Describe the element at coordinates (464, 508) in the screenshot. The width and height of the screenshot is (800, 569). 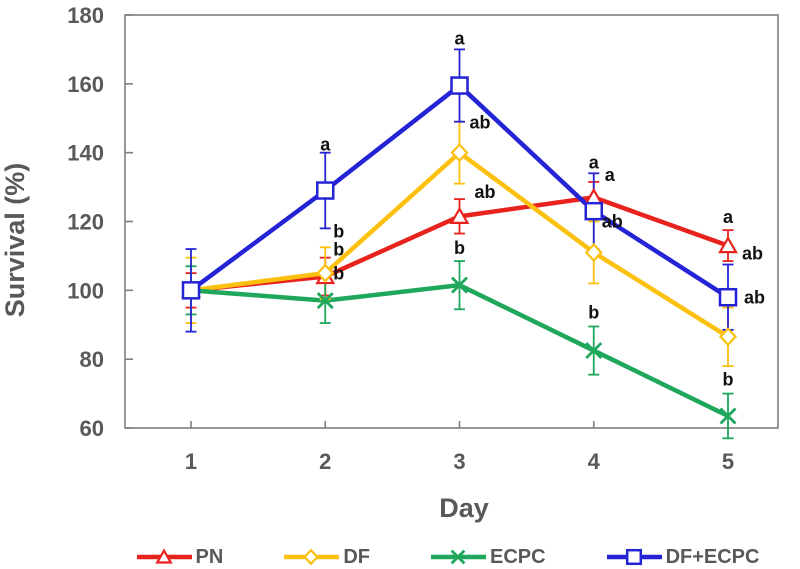
I see `x-axis-title: Day` at that location.